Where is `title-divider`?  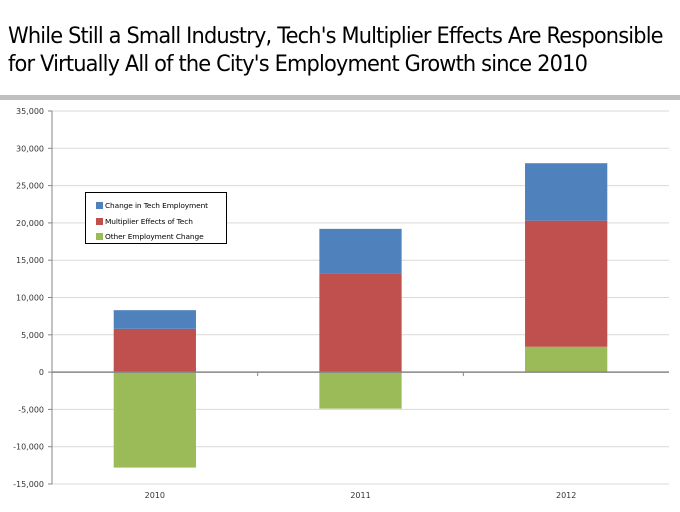
title-divider is located at coordinates (340, 97).